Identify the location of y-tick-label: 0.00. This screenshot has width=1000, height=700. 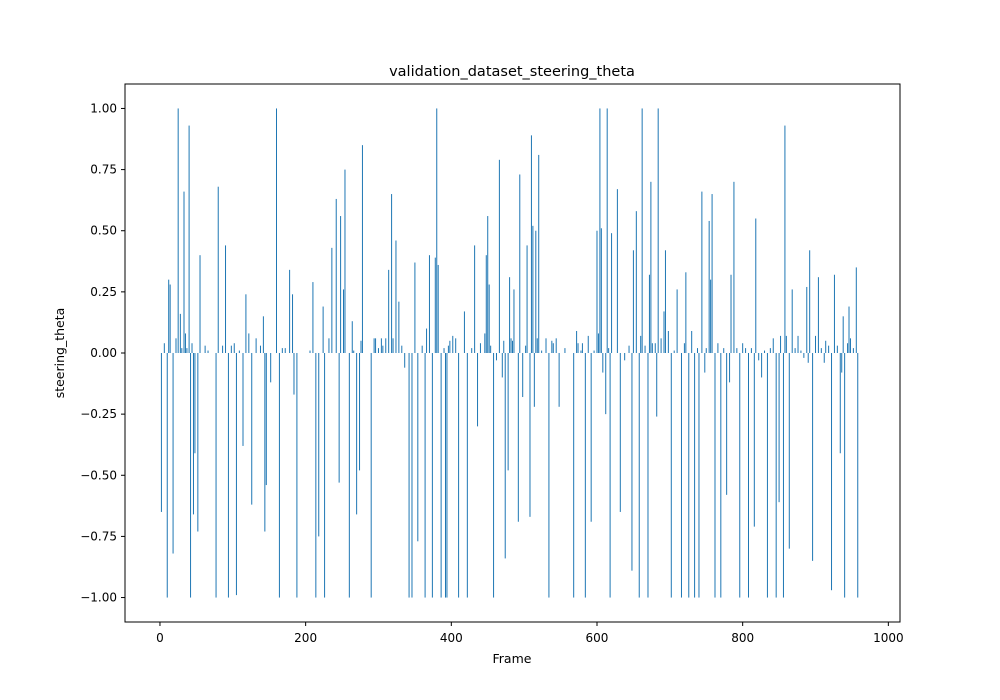
(103, 353).